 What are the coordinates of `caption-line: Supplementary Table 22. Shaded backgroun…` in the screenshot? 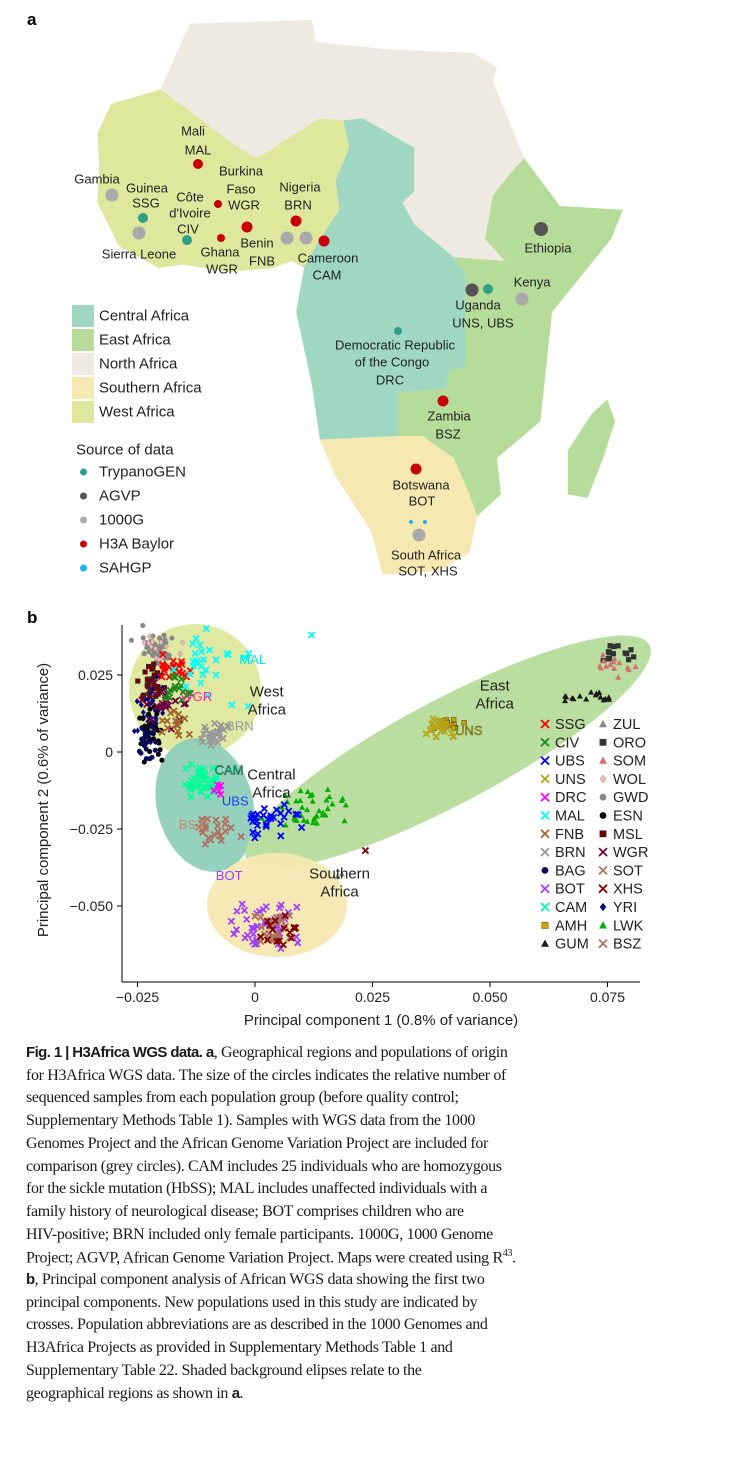 It's located at (224, 1371).